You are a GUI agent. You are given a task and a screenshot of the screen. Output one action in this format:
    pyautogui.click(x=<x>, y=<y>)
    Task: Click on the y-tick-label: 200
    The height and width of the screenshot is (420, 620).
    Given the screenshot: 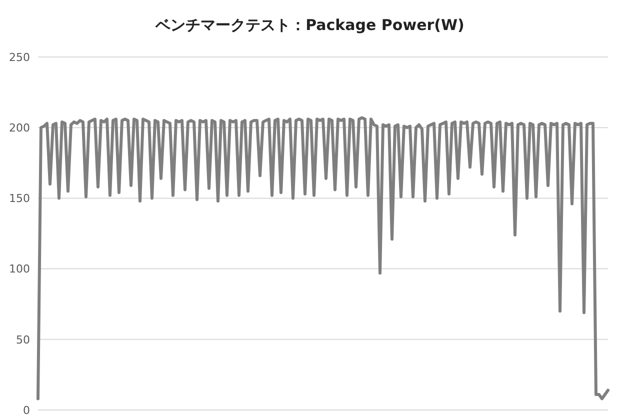 What is the action you would take?
    pyautogui.click(x=19, y=127)
    